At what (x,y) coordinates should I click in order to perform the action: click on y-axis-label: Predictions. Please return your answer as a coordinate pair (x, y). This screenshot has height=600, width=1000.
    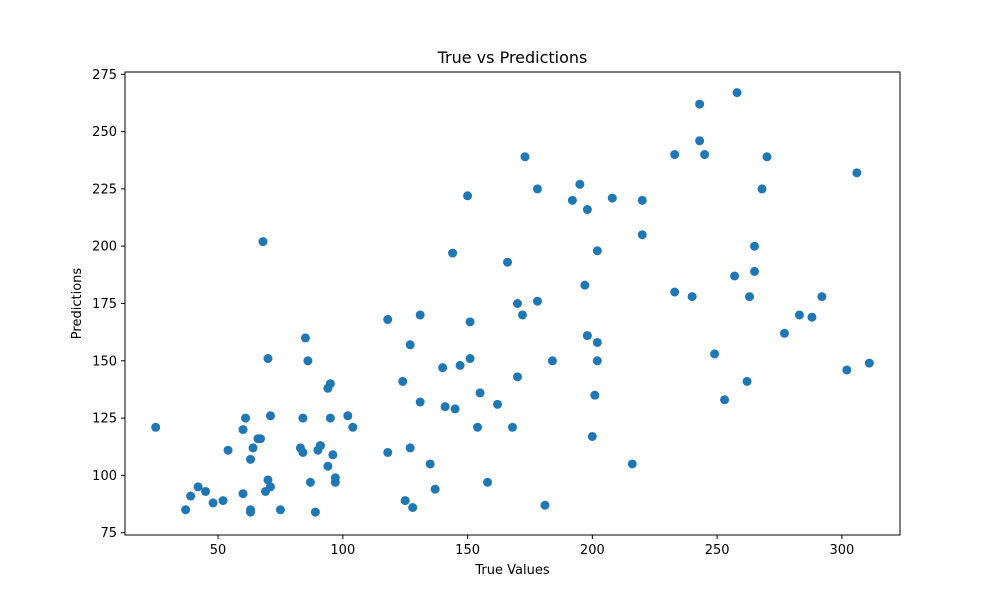
    Looking at the image, I should click on (77, 304).